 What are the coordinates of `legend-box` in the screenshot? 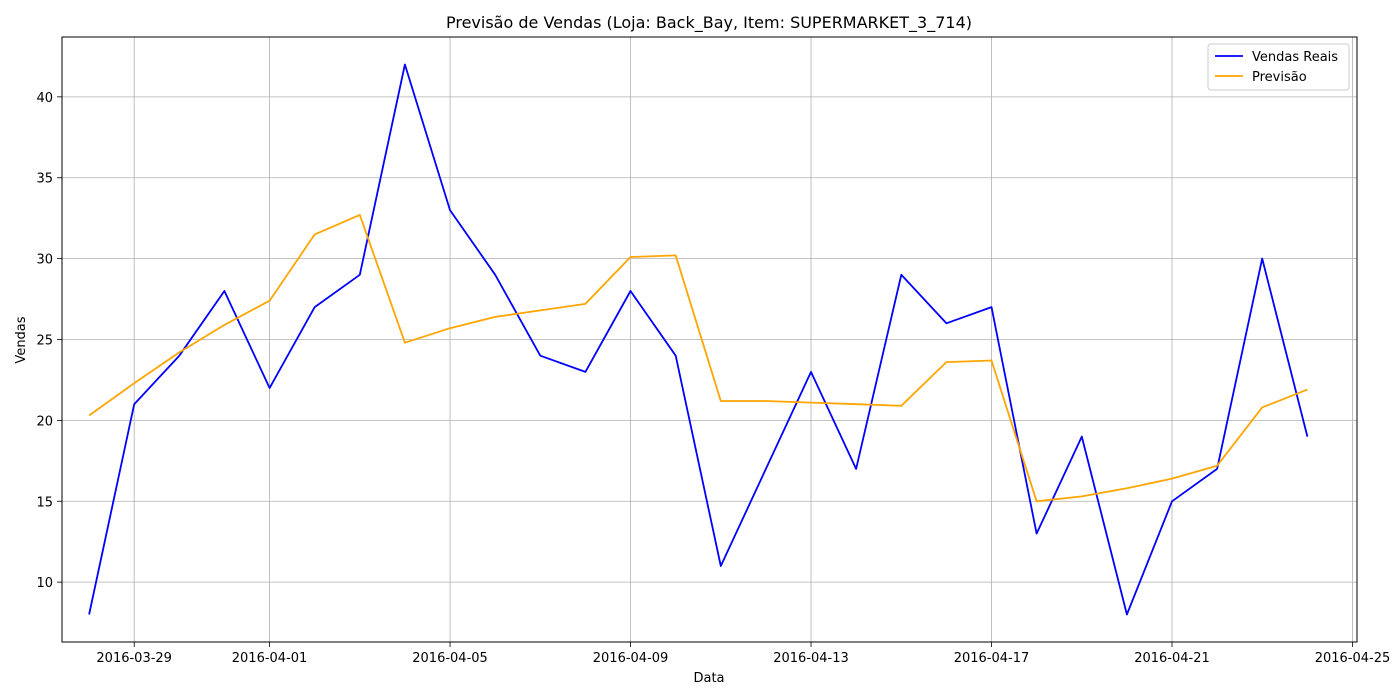 It's located at (1278, 67).